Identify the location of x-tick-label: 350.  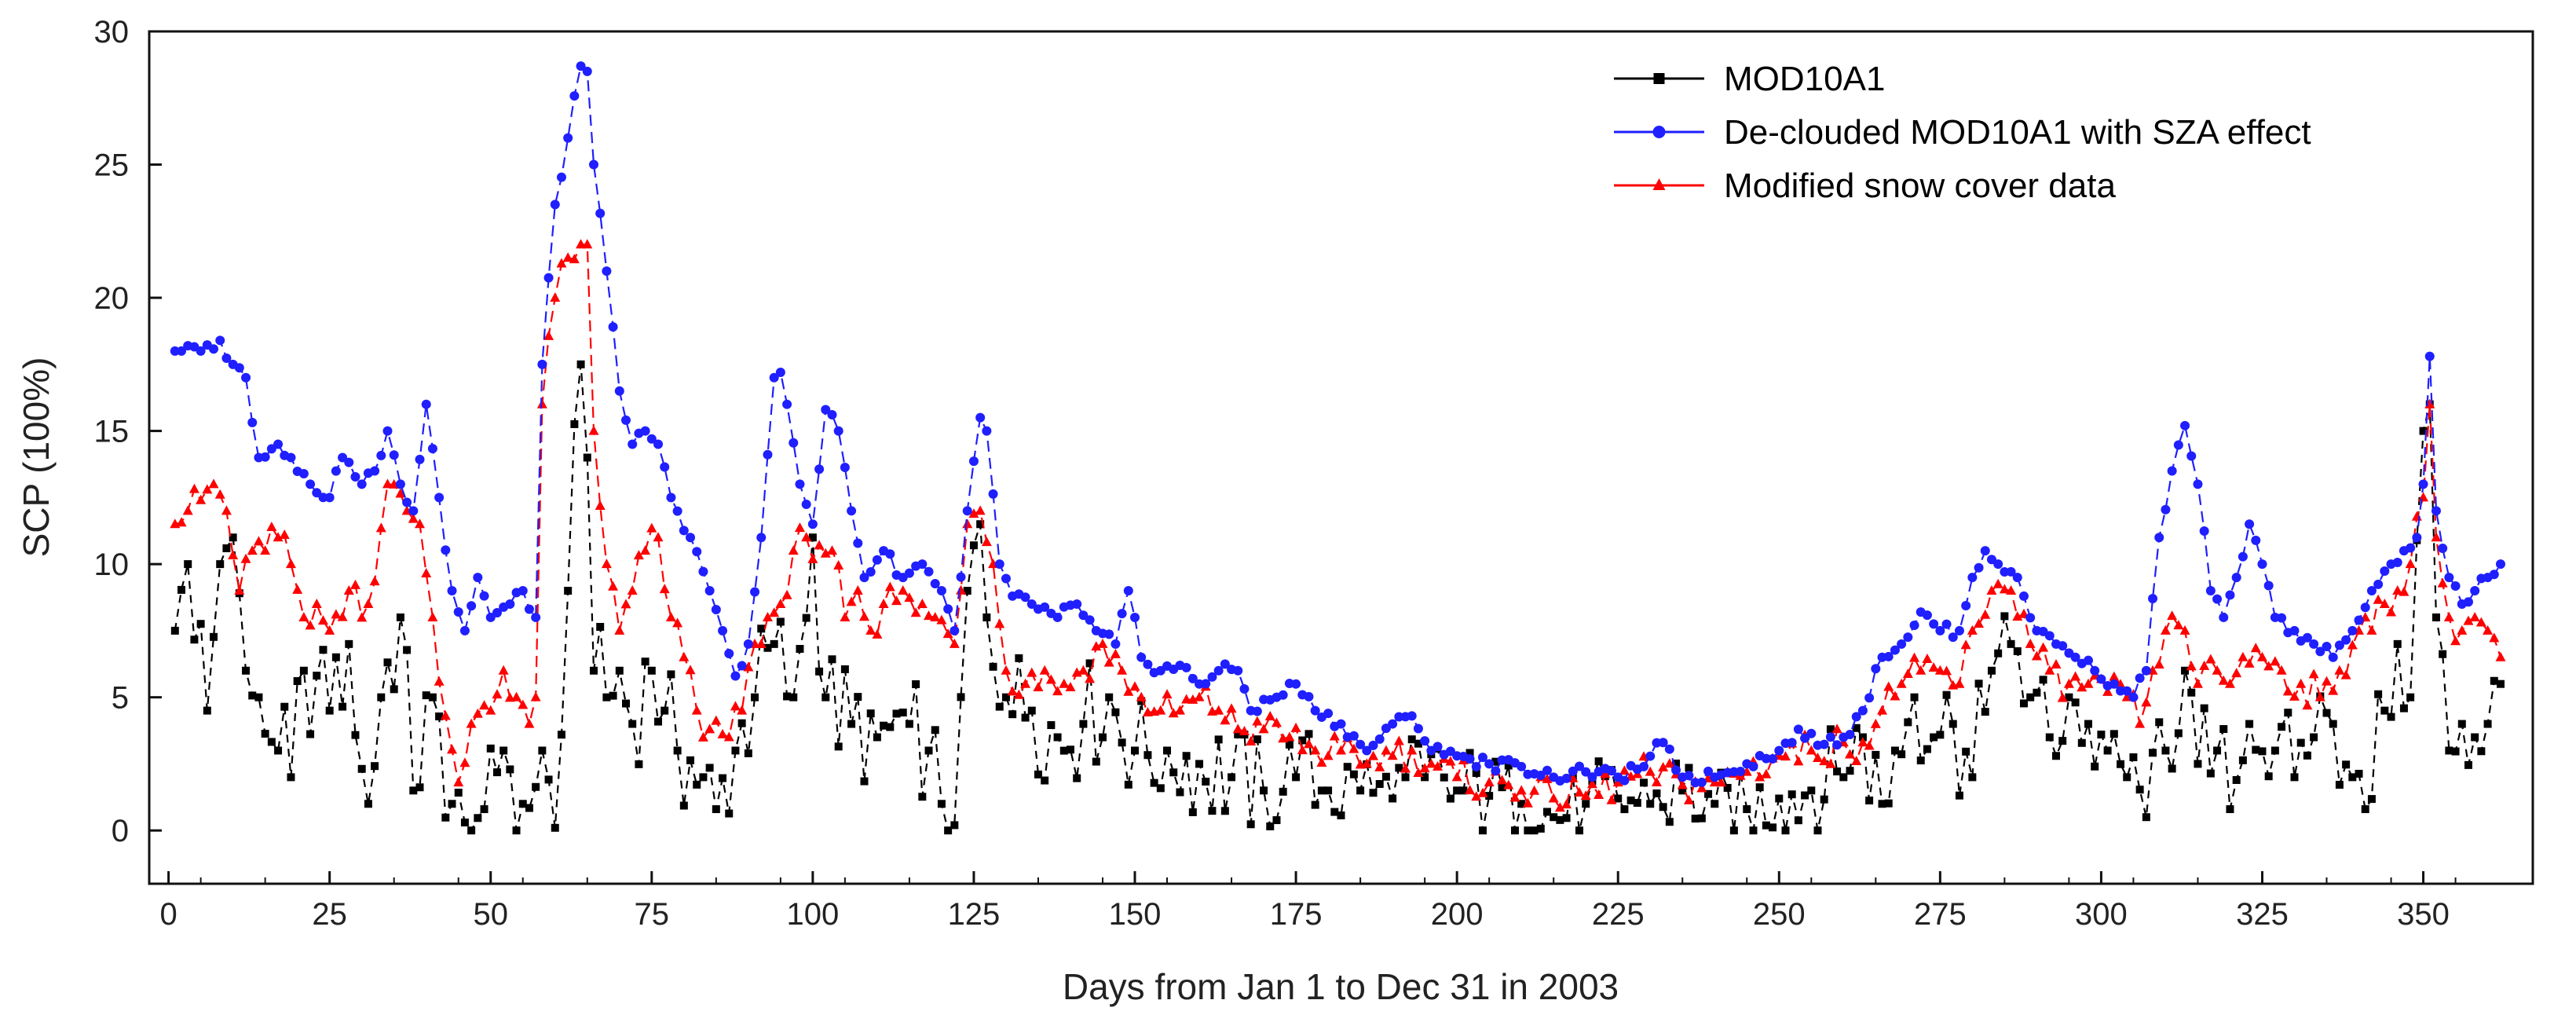
(2423, 914).